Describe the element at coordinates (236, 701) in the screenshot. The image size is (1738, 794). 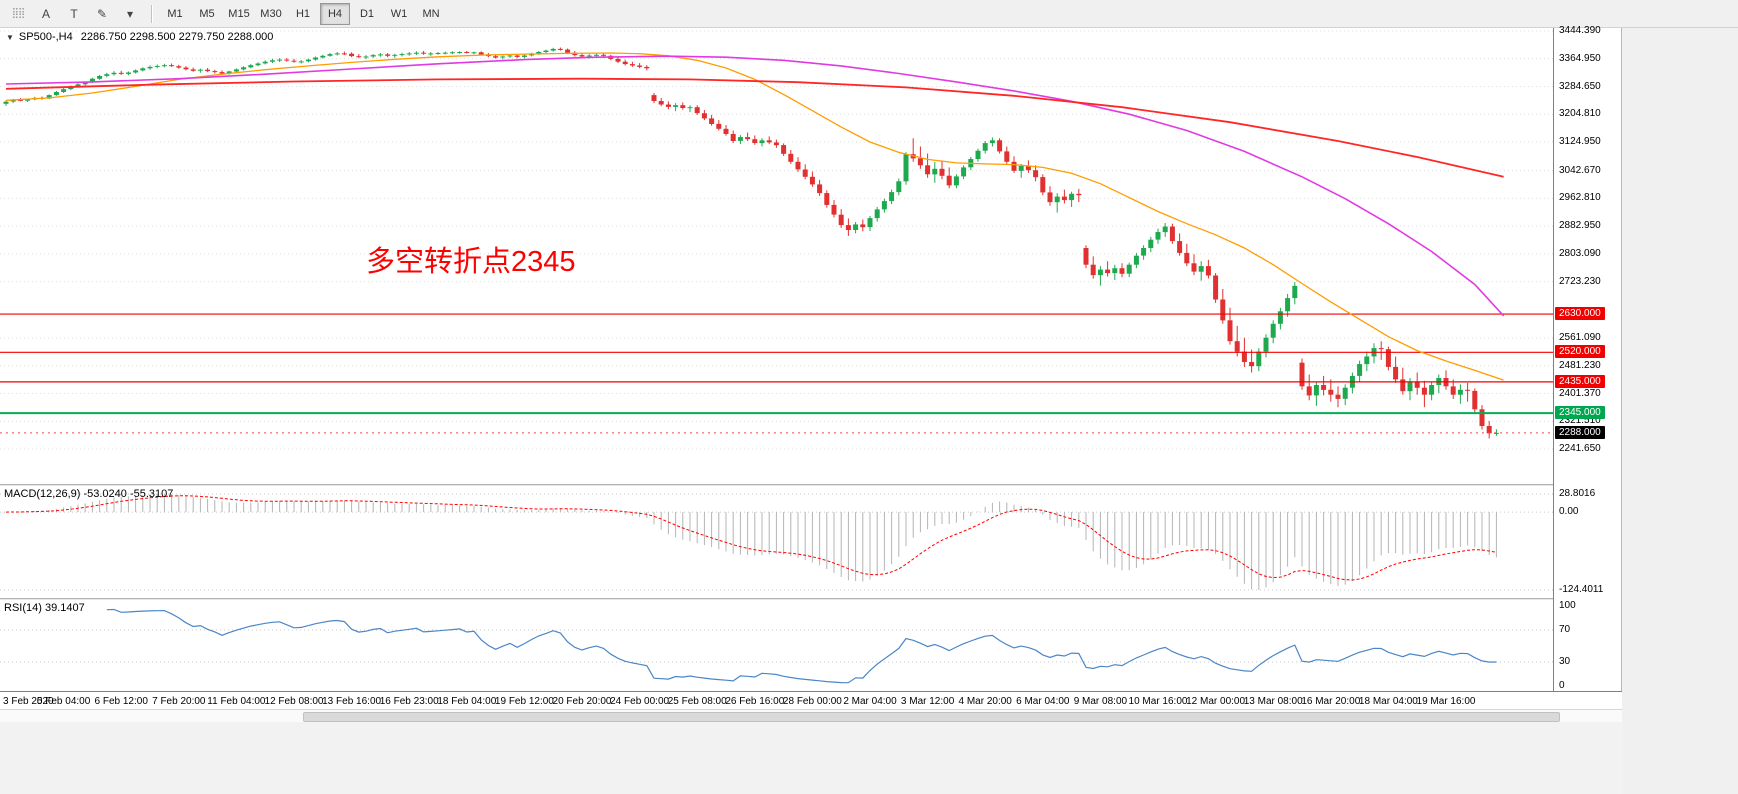
I see `time-axis-label: 11 Feb 04:00` at that location.